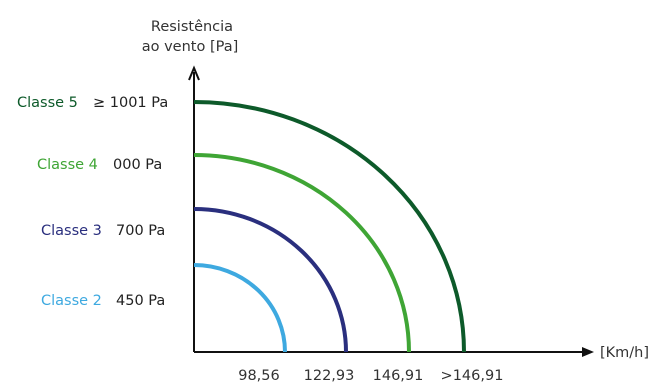 The width and height of the screenshot is (656, 383). Describe the element at coordinates (67, 165) in the screenshot. I see `class-4-label: Classe 4` at that location.